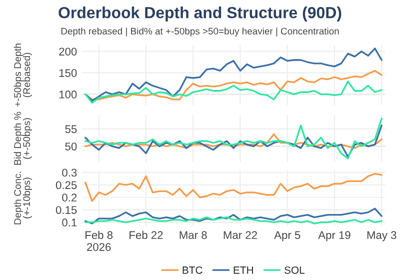  What do you see at coordinates (68, 52) in the screenshot?
I see `y-tick-label: 200` at bounding box center [68, 52].